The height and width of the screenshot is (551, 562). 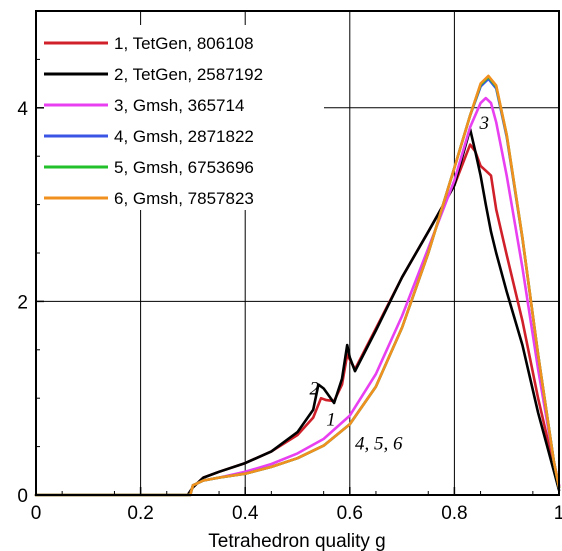 I want to click on curve-annotation-4: 4, 5, 6, so click(x=379, y=444).